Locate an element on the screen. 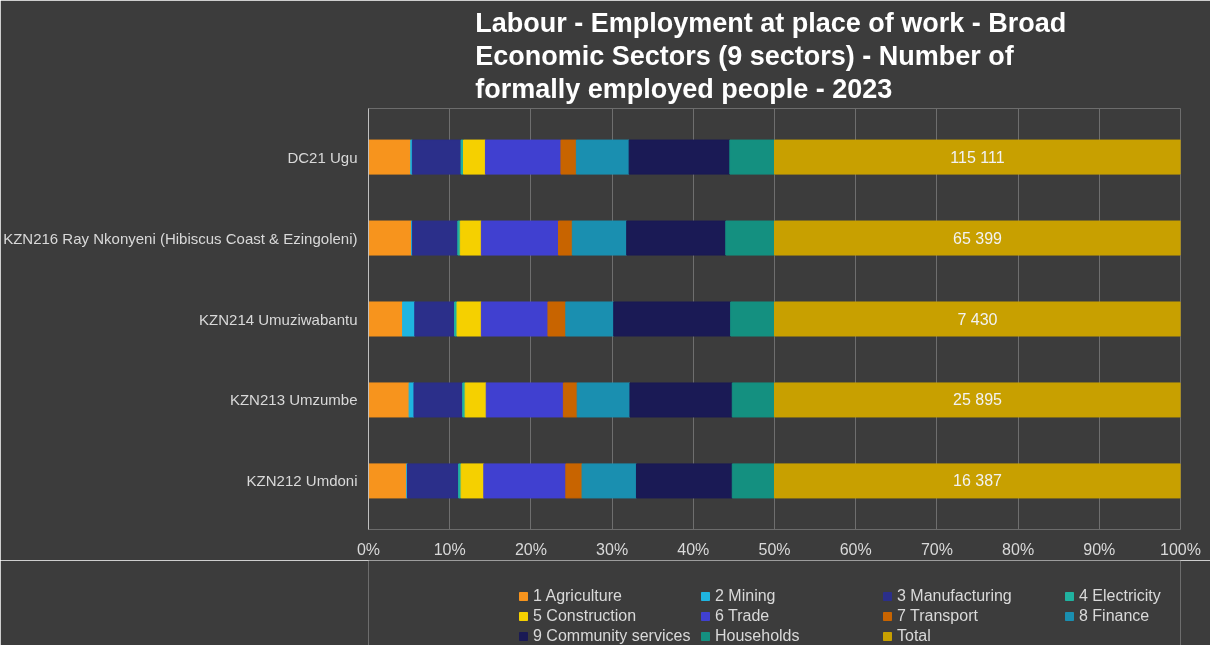 The width and height of the screenshot is (1220, 659). annotation: 16 387 is located at coordinates (978, 481).